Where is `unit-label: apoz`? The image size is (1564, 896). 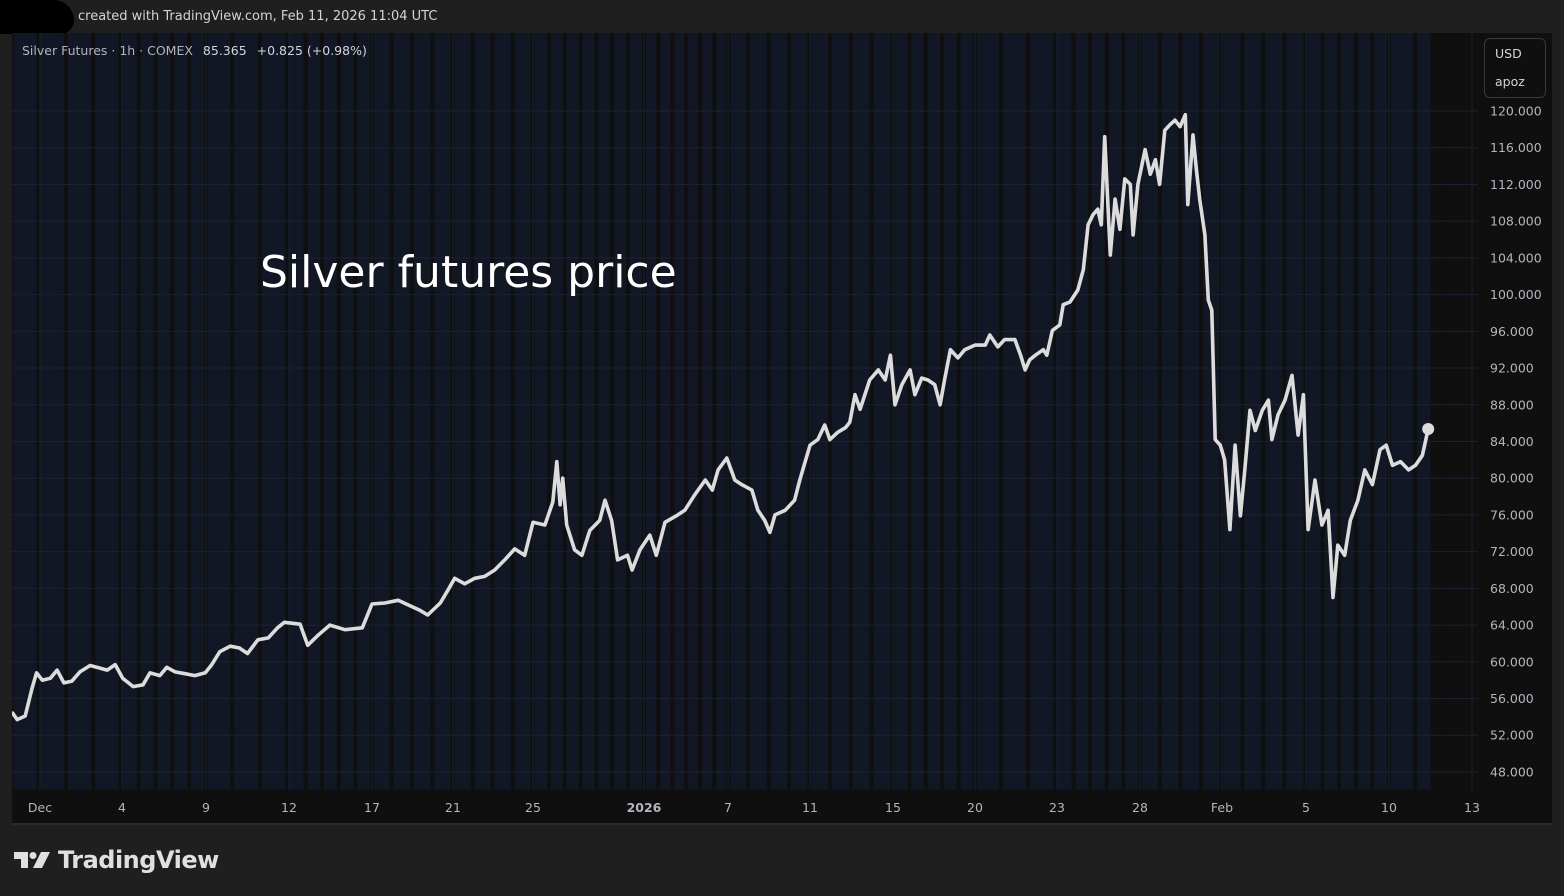 unit-label: apoz is located at coordinates (1510, 81).